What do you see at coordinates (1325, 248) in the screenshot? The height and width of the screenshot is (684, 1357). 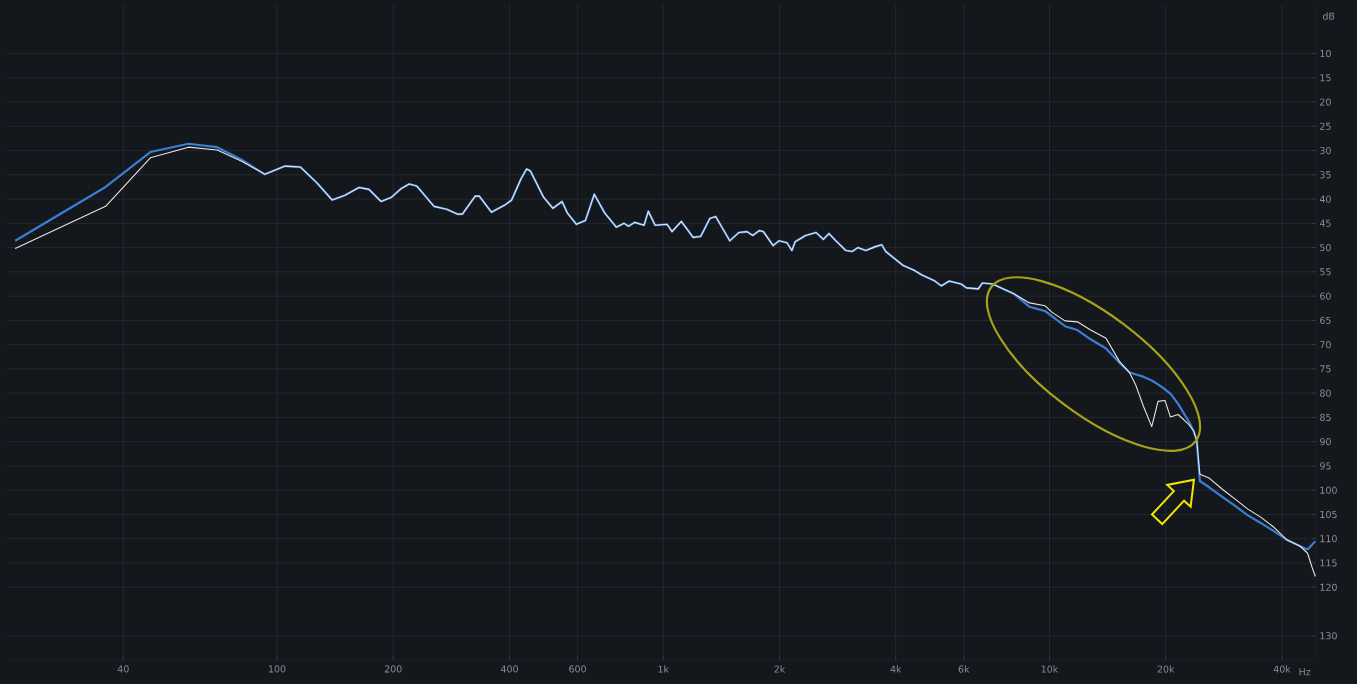 I see `y-tick-label: 50` at bounding box center [1325, 248].